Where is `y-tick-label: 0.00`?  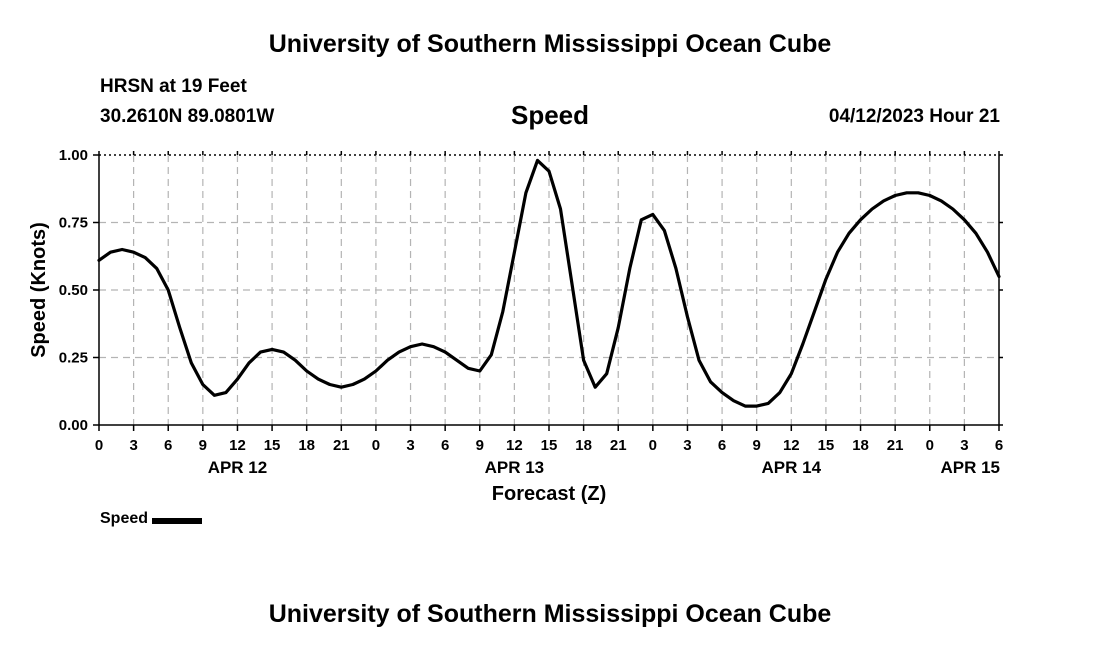 y-tick-label: 0.00 is located at coordinates (73, 425).